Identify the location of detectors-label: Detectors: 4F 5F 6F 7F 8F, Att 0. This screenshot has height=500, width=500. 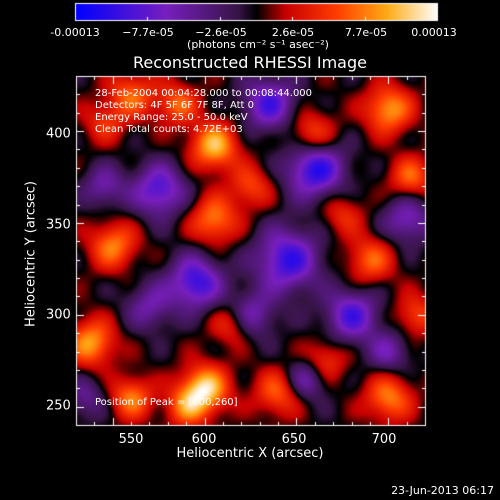
(175, 105).